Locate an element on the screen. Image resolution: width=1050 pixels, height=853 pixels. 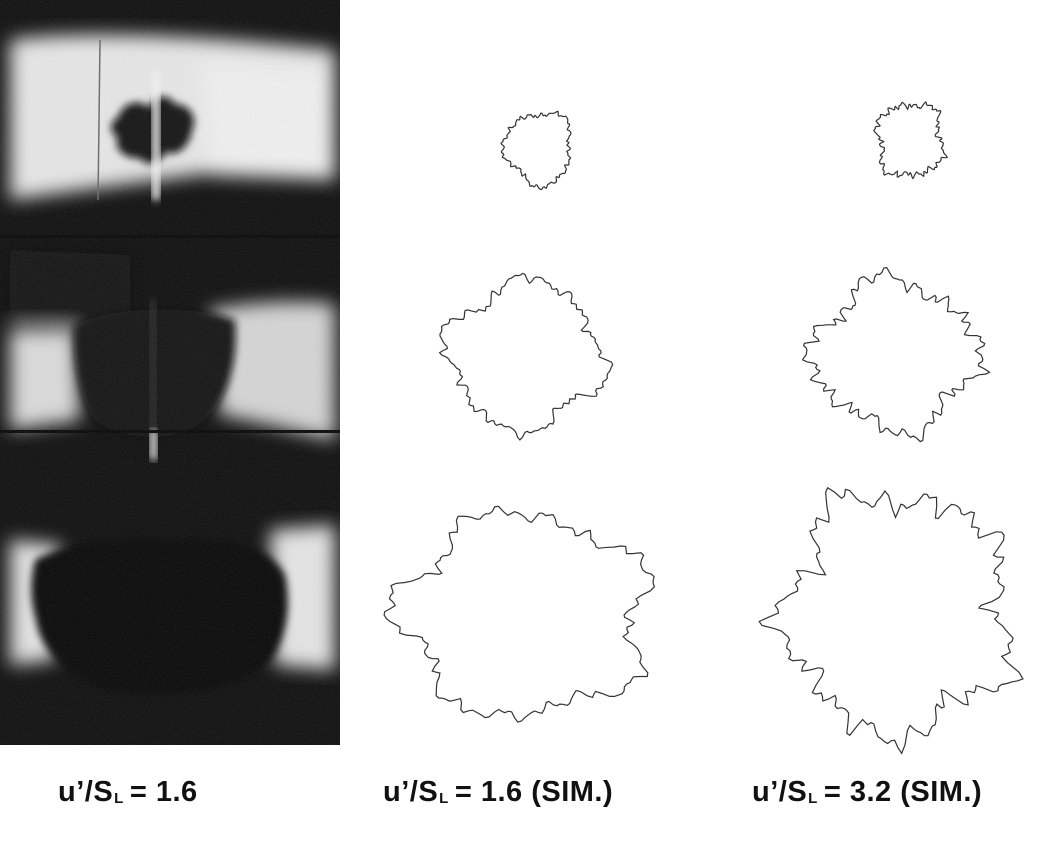
caption-experiment: u’/SL = 1.6 is located at coordinates (128, 792).